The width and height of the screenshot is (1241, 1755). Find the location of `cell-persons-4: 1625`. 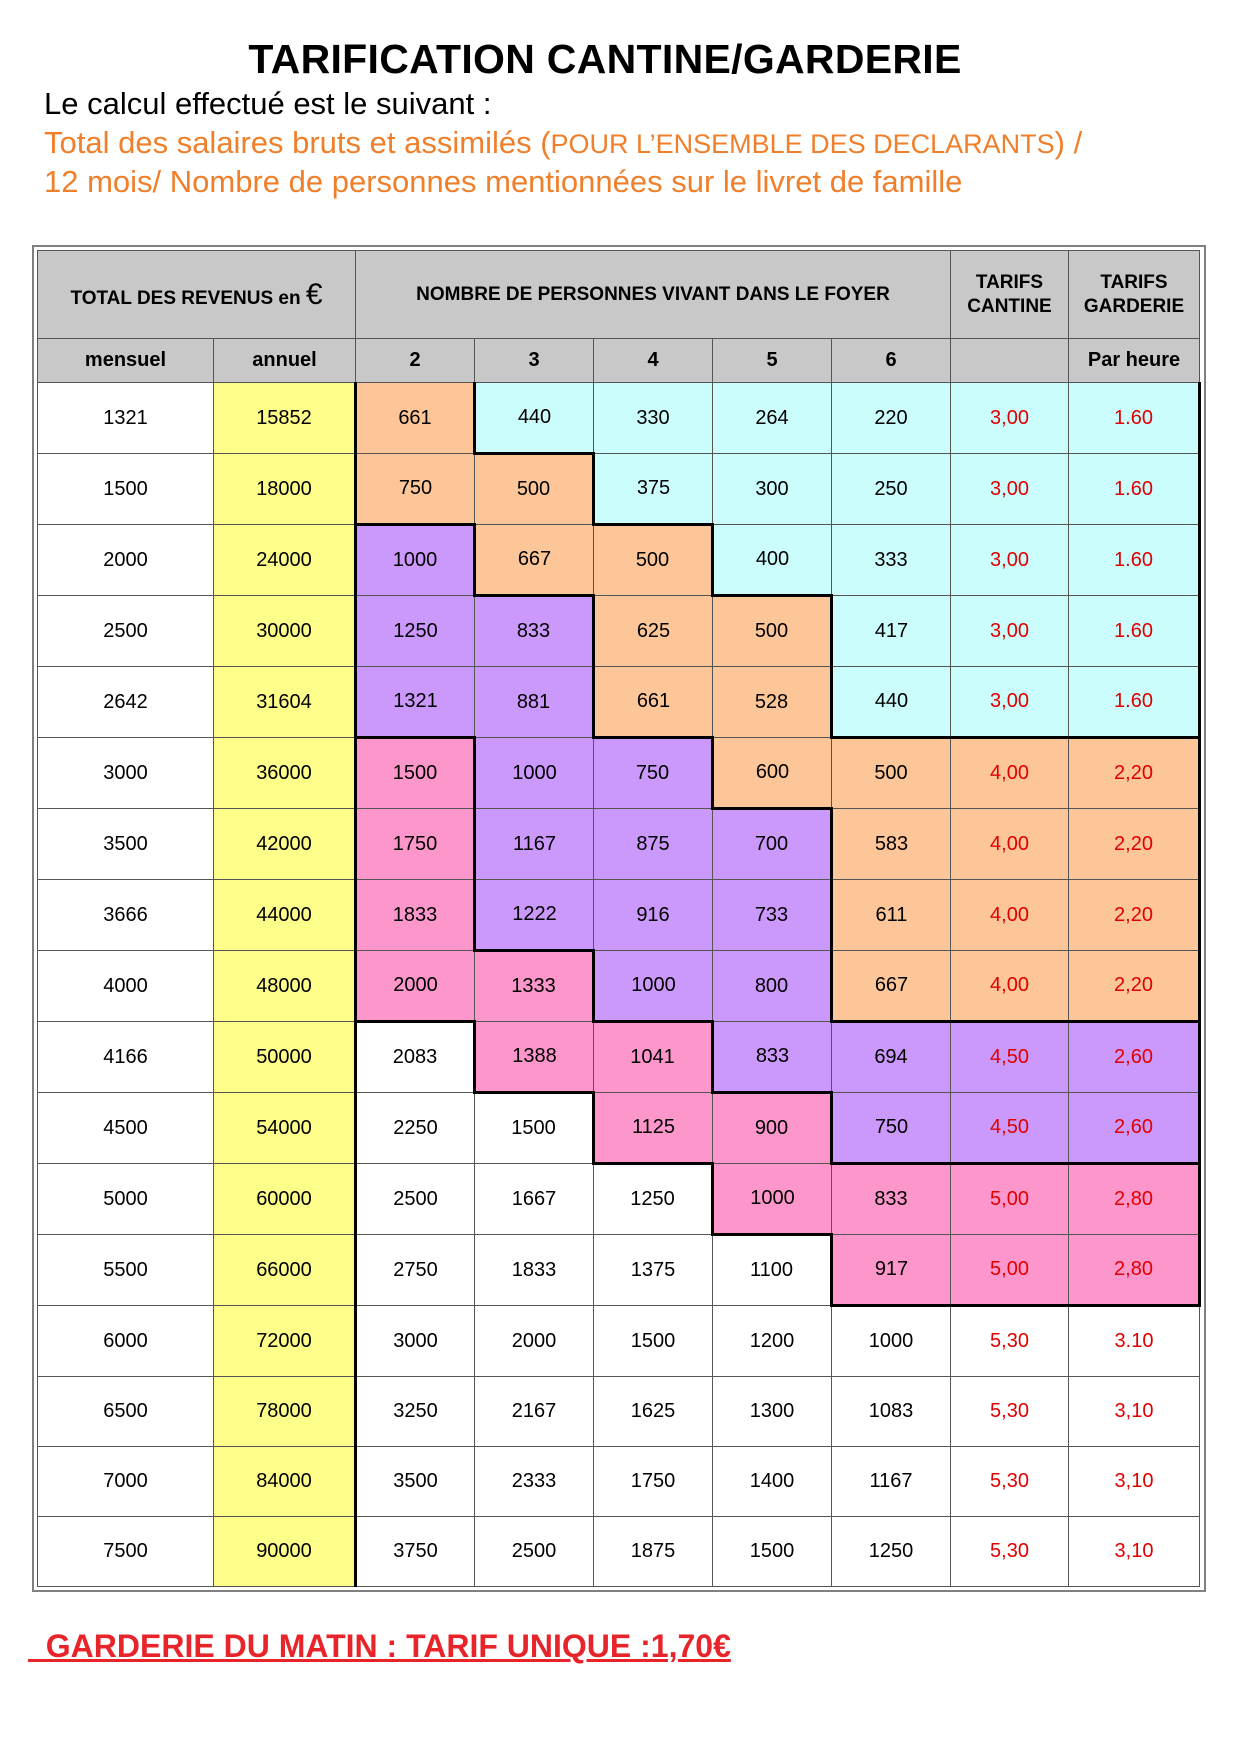

cell-persons-4: 1625 is located at coordinates (653, 1411).